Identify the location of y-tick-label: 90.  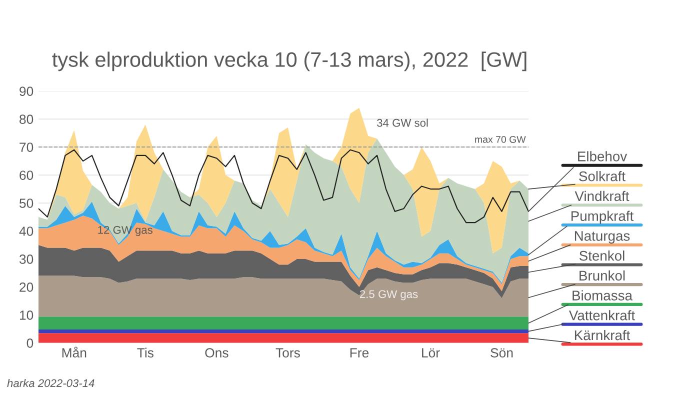
(27, 91).